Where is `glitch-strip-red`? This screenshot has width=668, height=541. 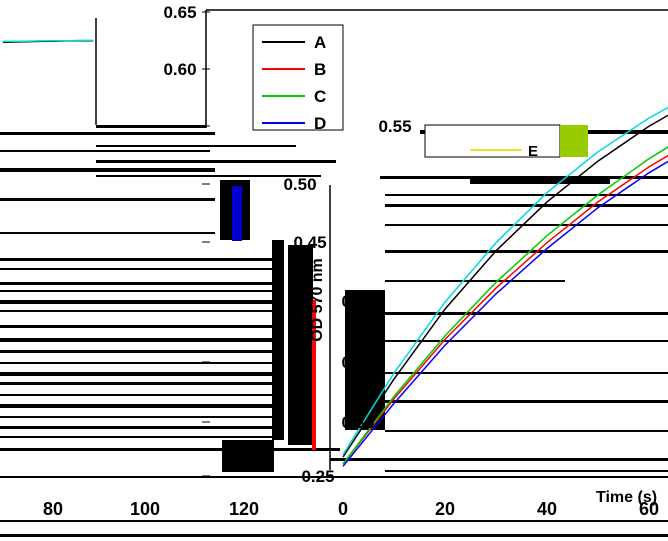 glitch-strip-red is located at coordinates (314, 375).